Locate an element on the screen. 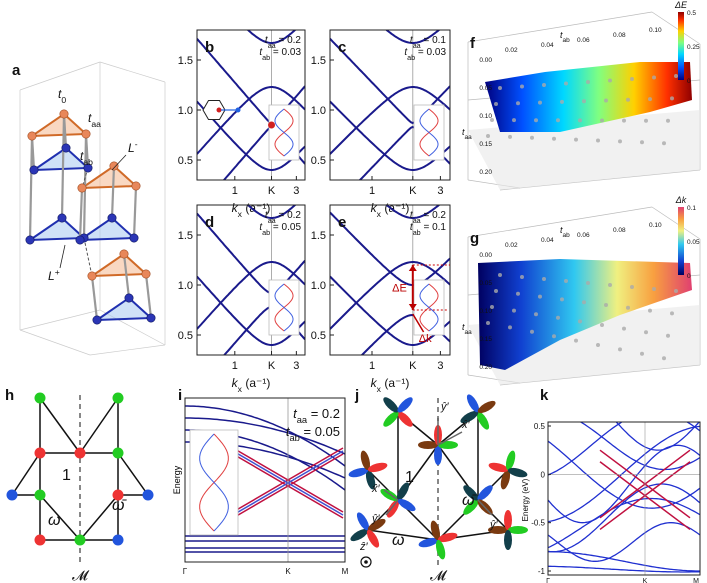 The image size is (707, 583). colorbar is located at coordinates (681, 46).